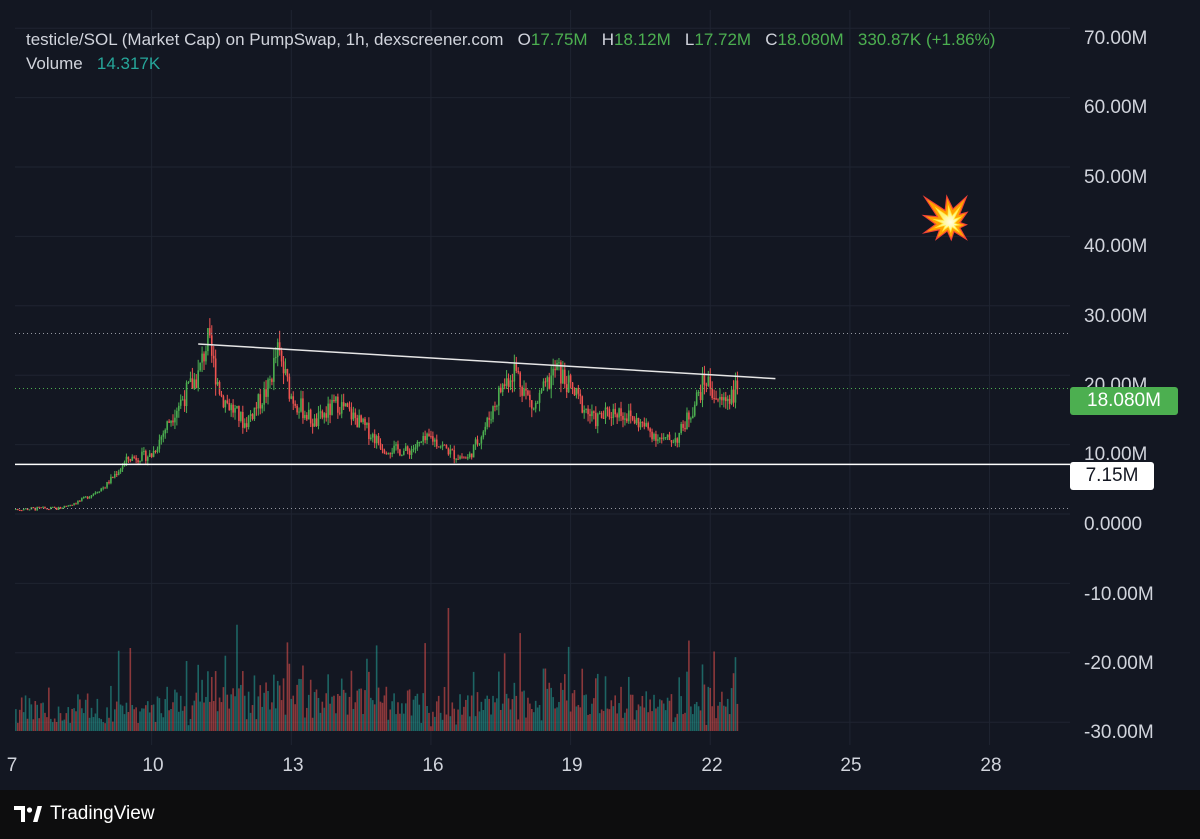 The image size is (1200, 839). I want to click on volume-value: 14.317K, so click(128, 63).